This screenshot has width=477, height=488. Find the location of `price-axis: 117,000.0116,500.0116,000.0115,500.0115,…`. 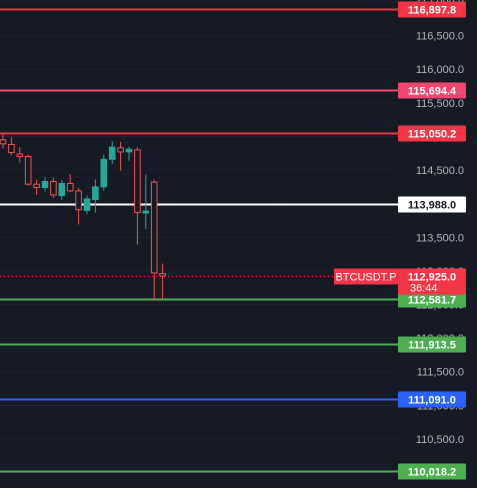

price-axis: 117,000.0116,500.0116,000.0115,500.0115,… is located at coordinates (440, 240).